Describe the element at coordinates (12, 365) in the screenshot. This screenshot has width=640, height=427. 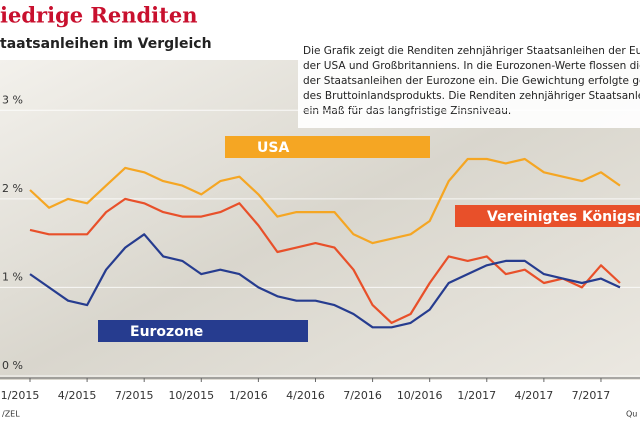
I see `y-tick-label: 0 %` at that location.